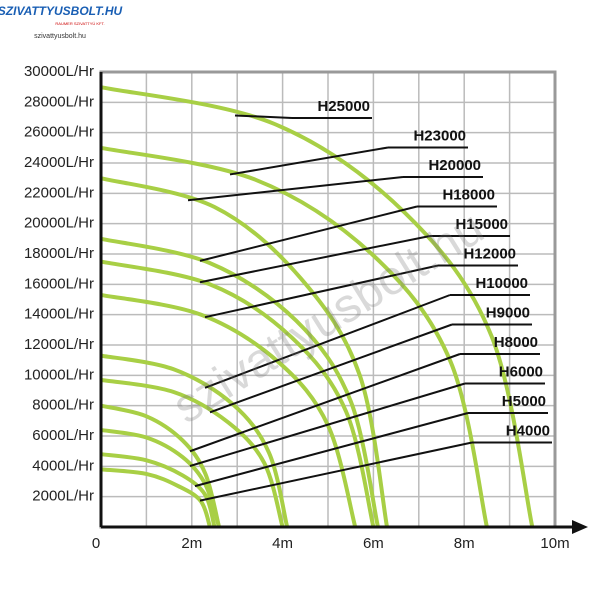 This screenshot has width=600, height=600. What do you see at coordinates (580, 527) in the screenshot?
I see `x-arrow` at bounding box center [580, 527].